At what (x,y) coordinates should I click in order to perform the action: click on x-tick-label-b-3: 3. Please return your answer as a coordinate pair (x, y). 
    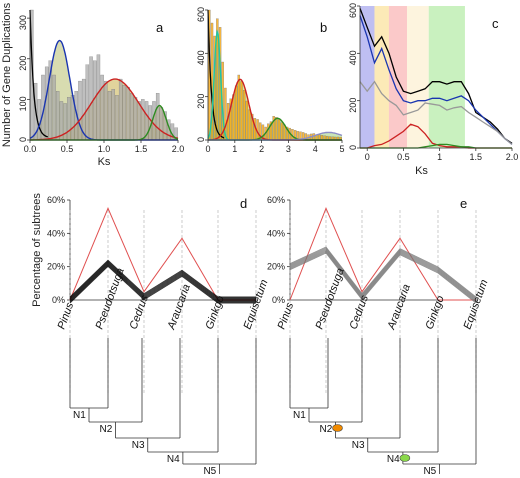
    Looking at the image, I should click on (288, 149).